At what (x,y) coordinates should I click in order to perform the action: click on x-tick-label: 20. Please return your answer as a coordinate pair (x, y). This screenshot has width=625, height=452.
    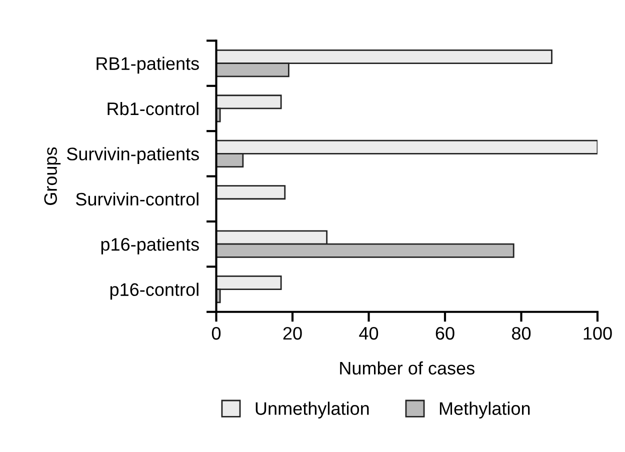
    Looking at the image, I should click on (292, 333).